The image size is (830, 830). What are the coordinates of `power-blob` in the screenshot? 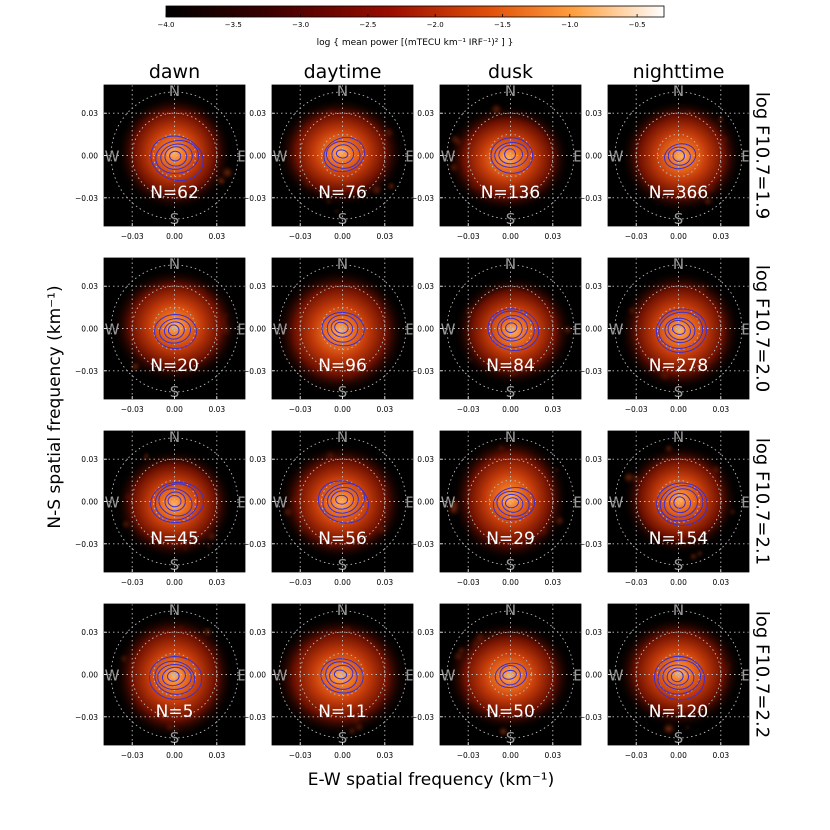 It's located at (336, 211).